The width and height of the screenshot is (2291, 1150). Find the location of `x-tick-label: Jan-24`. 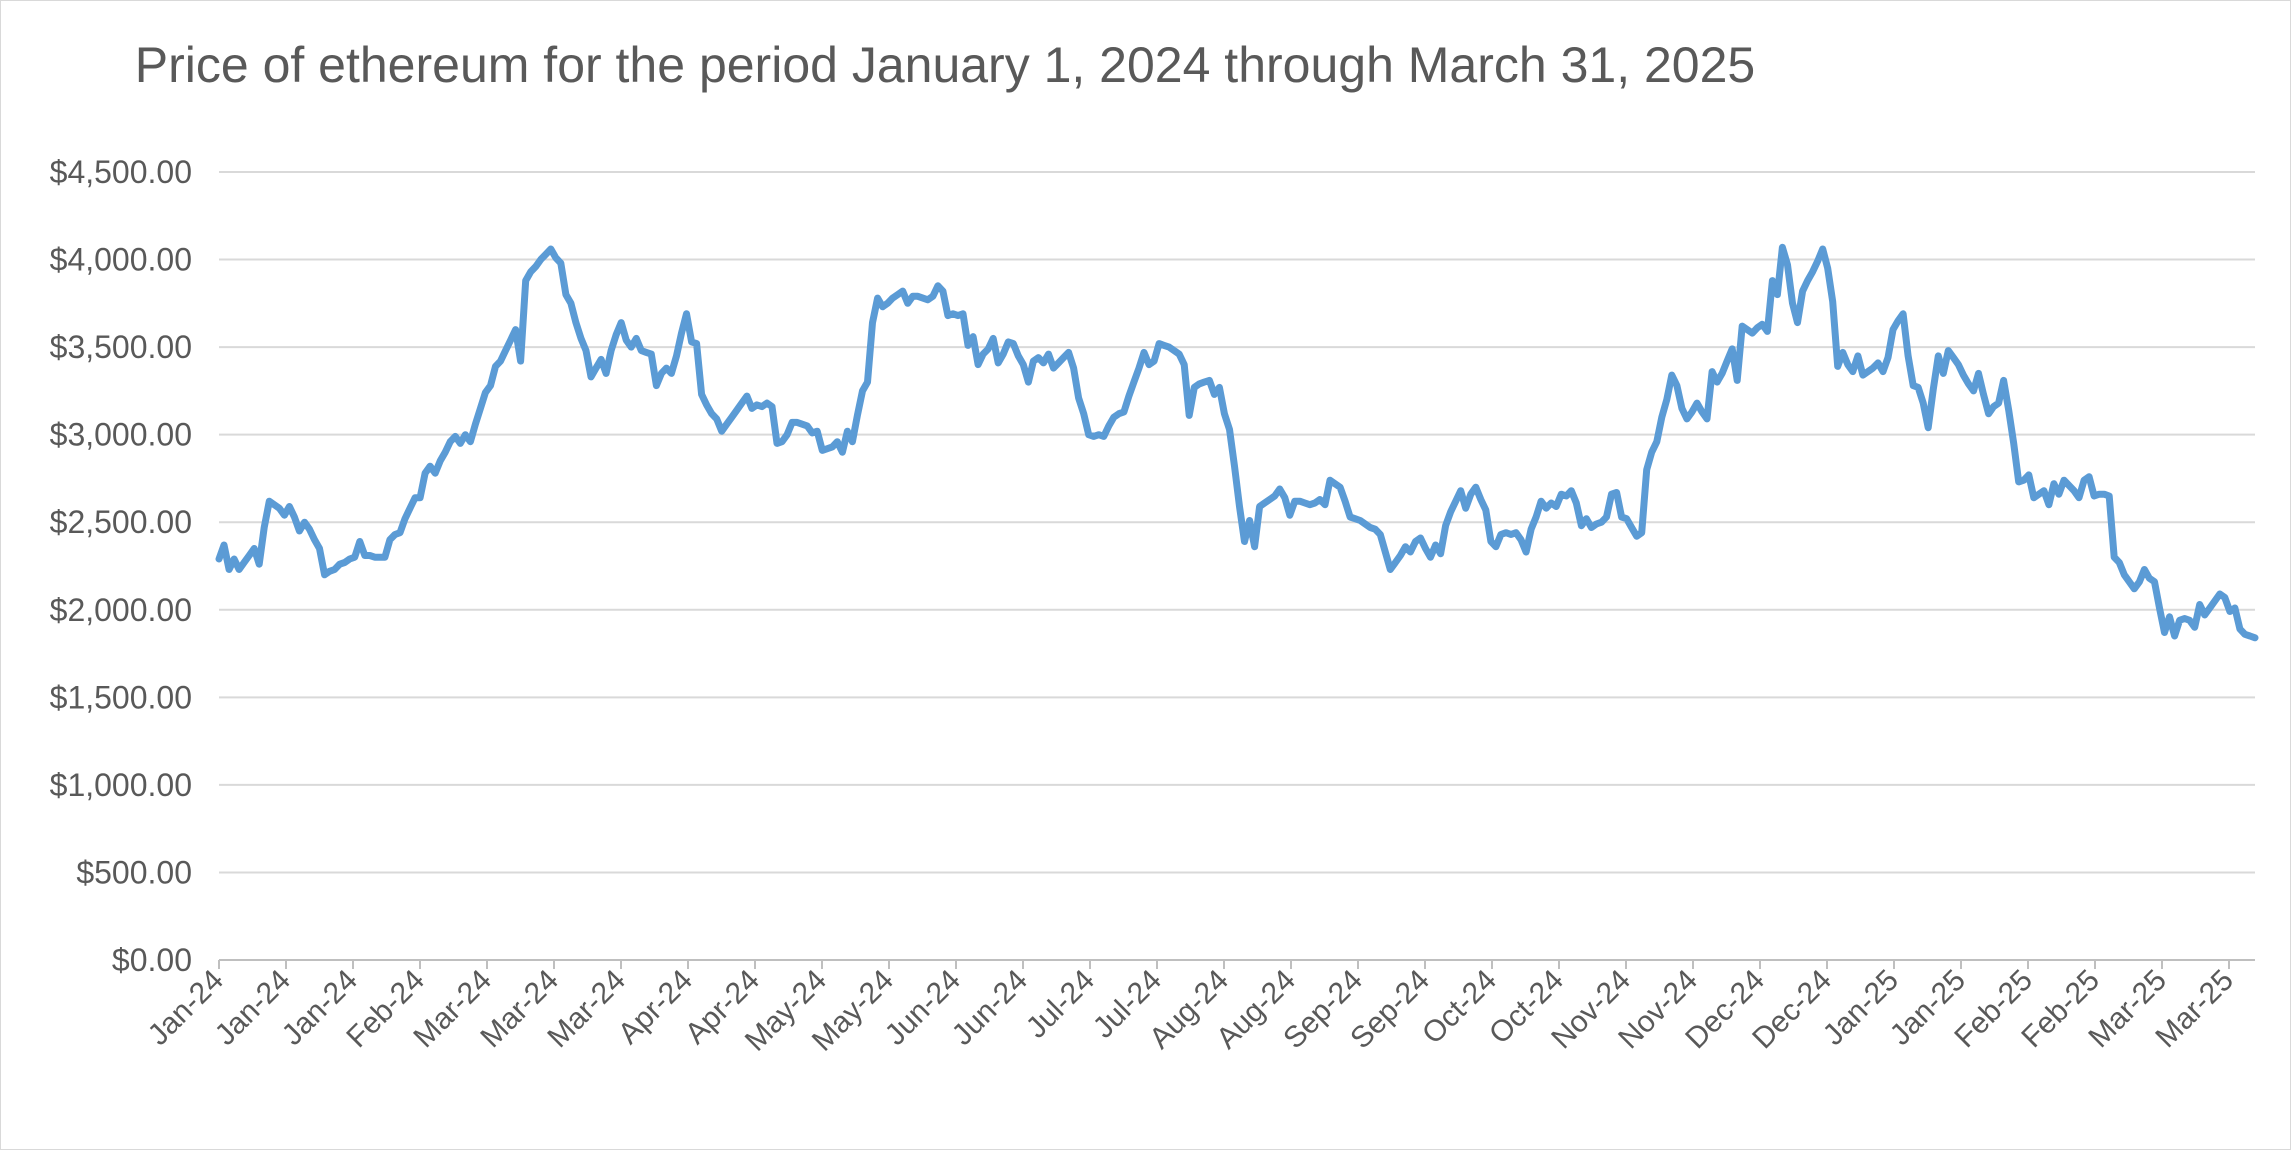

x-tick-label: Jan-24 is located at coordinates (253, 1008).